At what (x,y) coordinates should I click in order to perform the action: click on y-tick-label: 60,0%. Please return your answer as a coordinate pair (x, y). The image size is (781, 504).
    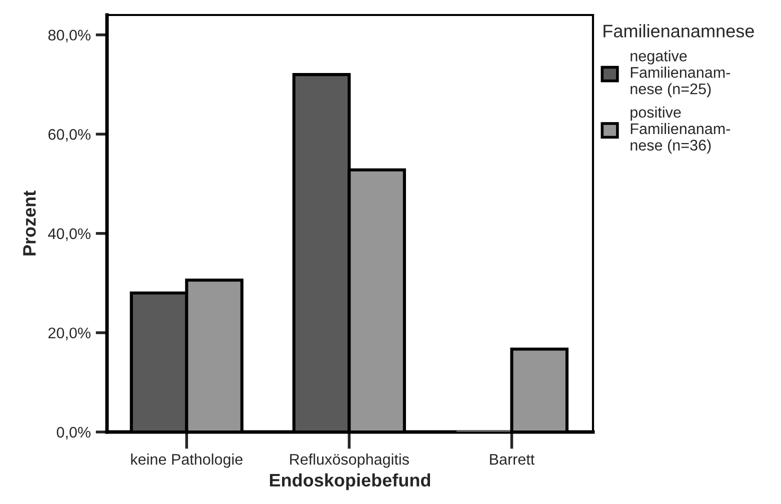
    Looking at the image, I should click on (69, 135).